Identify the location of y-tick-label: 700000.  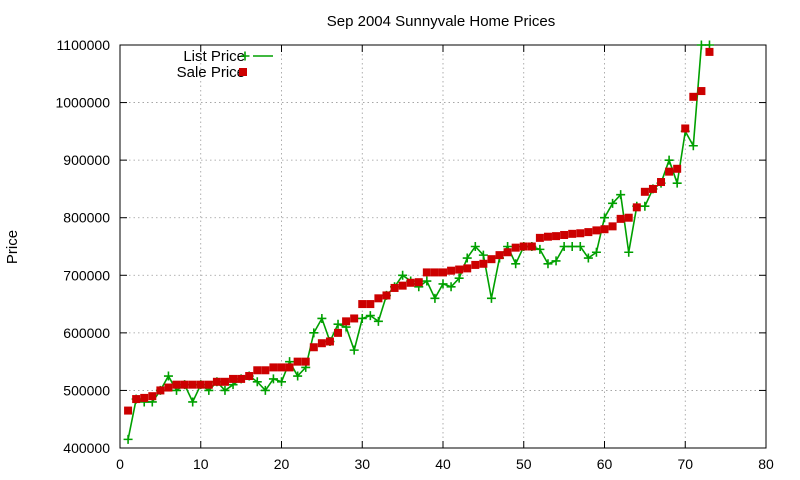
(86, 275).